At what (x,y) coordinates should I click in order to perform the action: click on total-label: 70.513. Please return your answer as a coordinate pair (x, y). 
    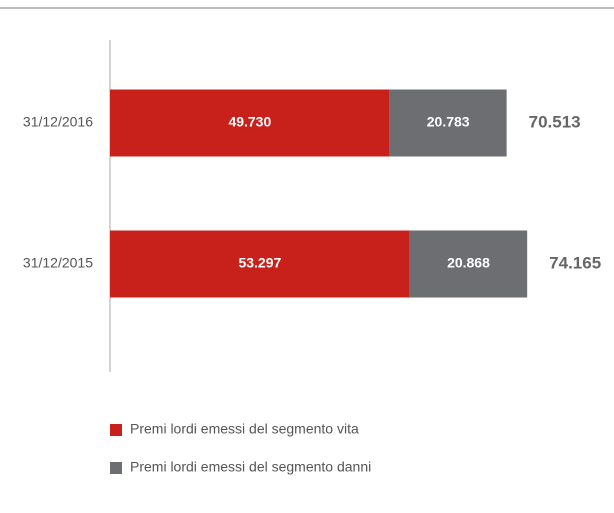
    Looking at the image, I should click on (555, 121).